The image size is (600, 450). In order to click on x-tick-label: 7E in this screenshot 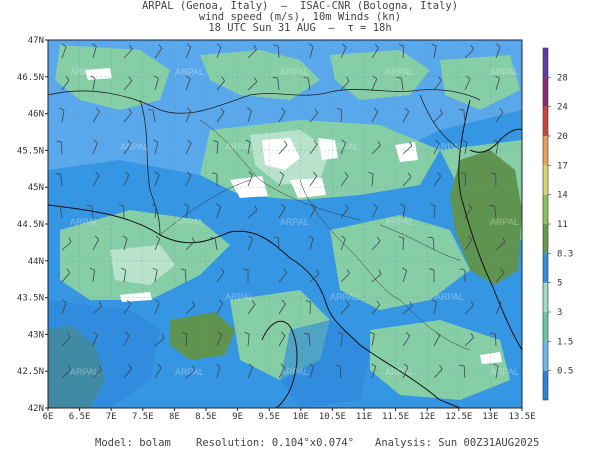, I will do `click(111, 417)`.